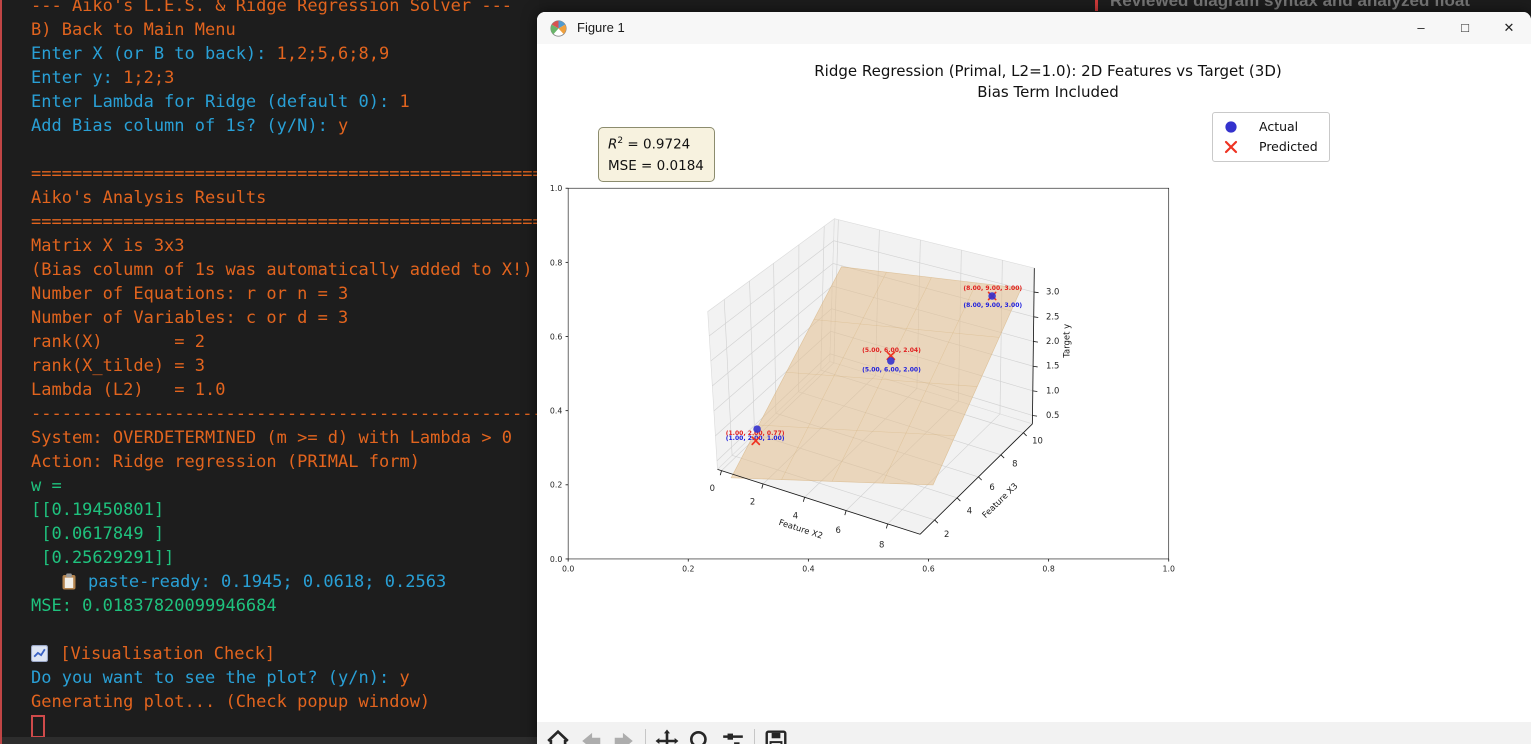  Describe the element at coordinates (568, 568) in the screenshot. I see `outer-x-tick-label: 0.0` at that location.